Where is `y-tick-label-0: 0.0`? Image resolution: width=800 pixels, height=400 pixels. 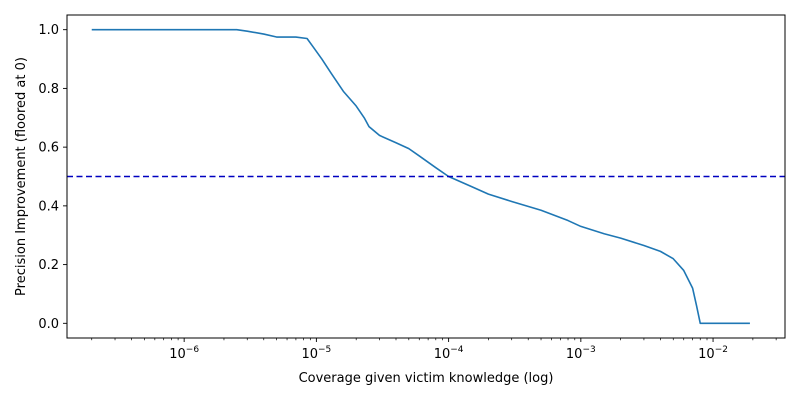 y-tick-label-0: 0.0 is located at coordinates (48, 324).